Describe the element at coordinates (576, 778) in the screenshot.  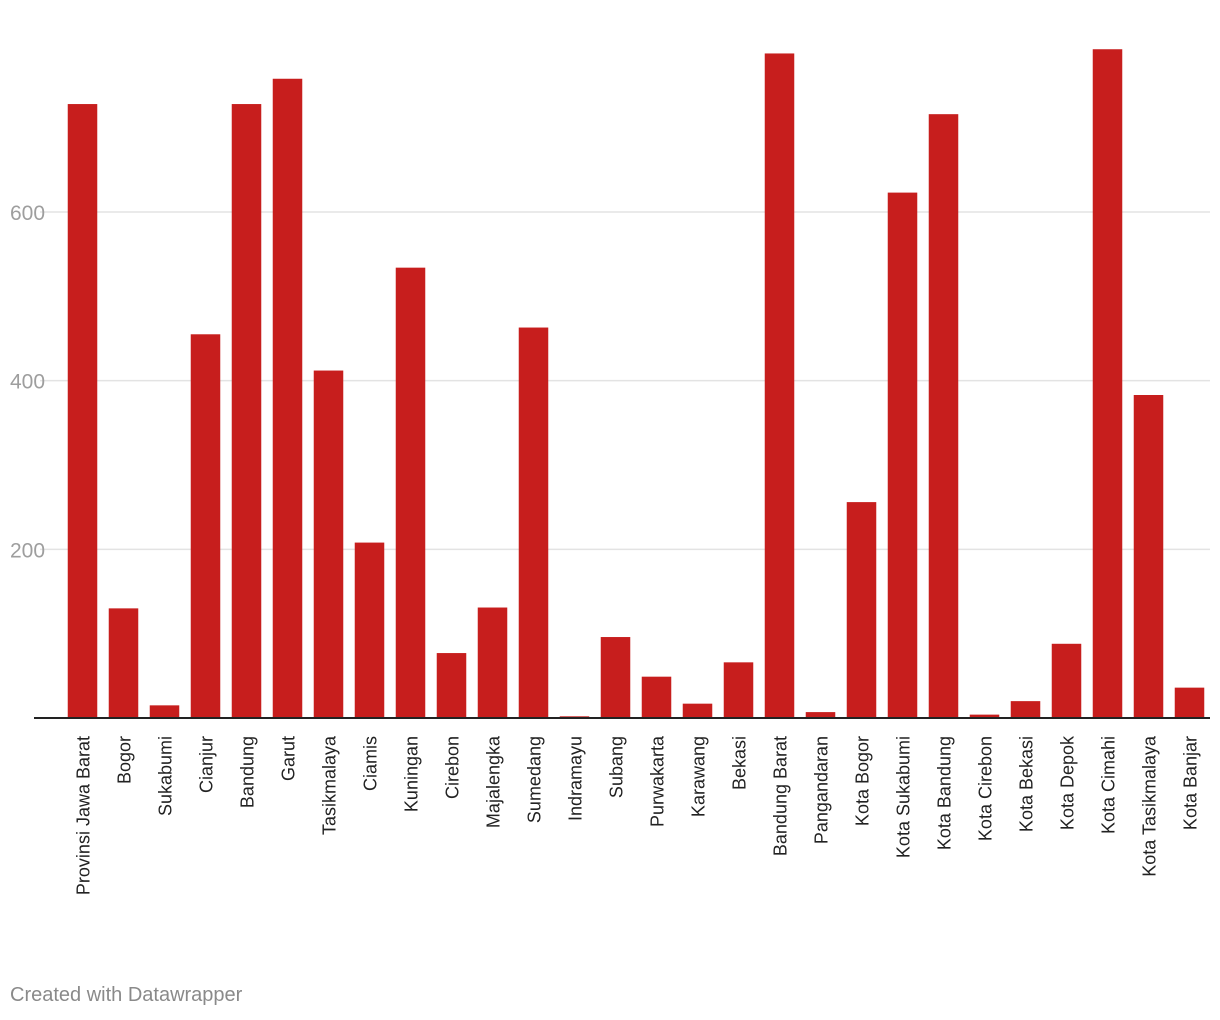
I see `x-tick-label: Indramayu` at that location.